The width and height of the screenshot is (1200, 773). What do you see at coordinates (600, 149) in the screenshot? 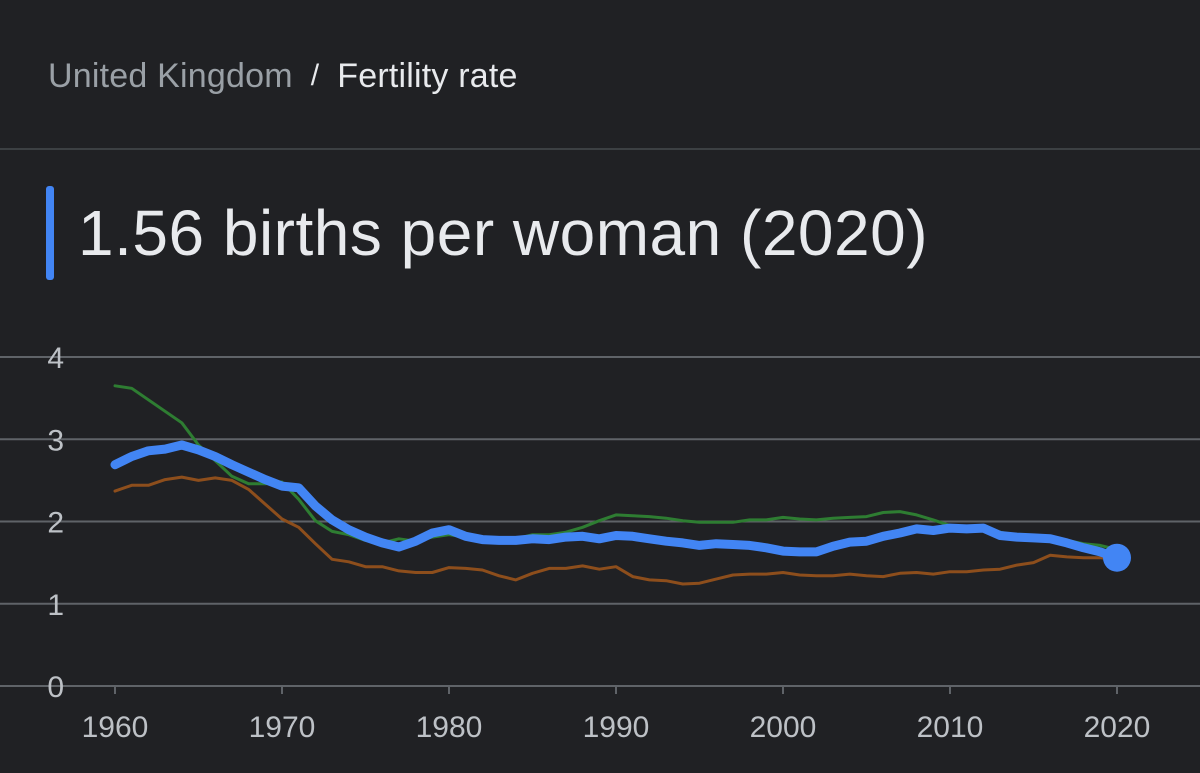
I see `header-divider` at bounding box center [600, 149].